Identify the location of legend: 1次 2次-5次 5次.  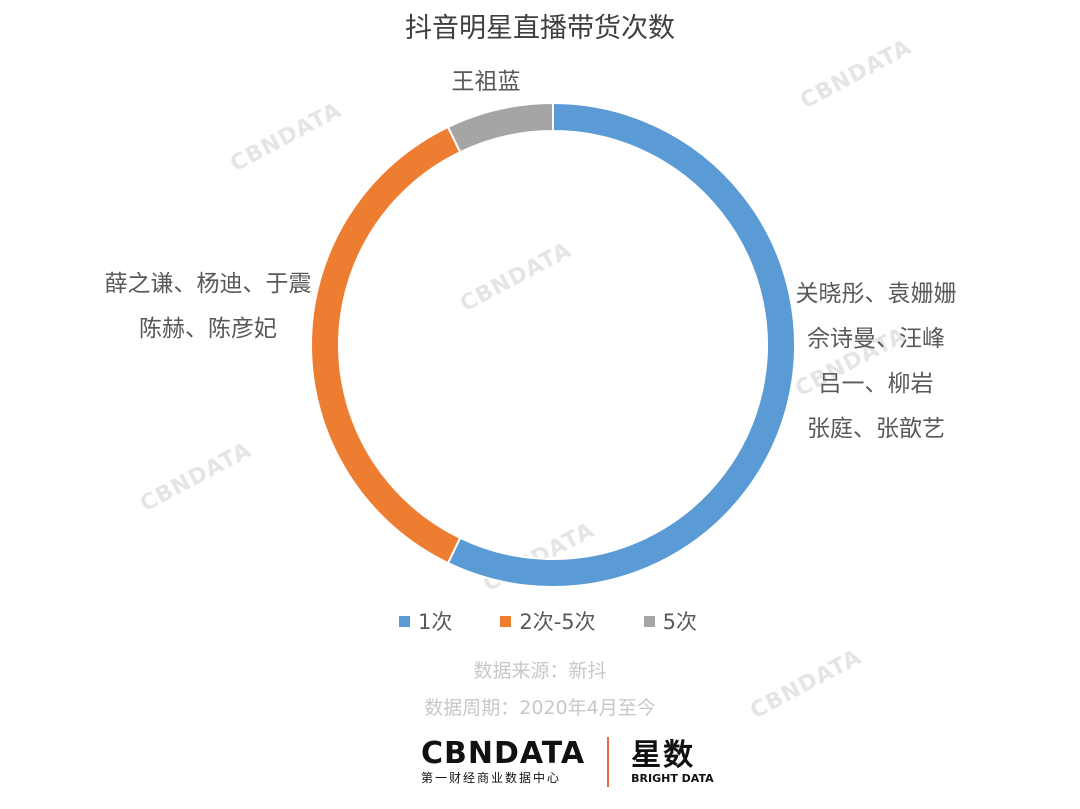
(544, 621).